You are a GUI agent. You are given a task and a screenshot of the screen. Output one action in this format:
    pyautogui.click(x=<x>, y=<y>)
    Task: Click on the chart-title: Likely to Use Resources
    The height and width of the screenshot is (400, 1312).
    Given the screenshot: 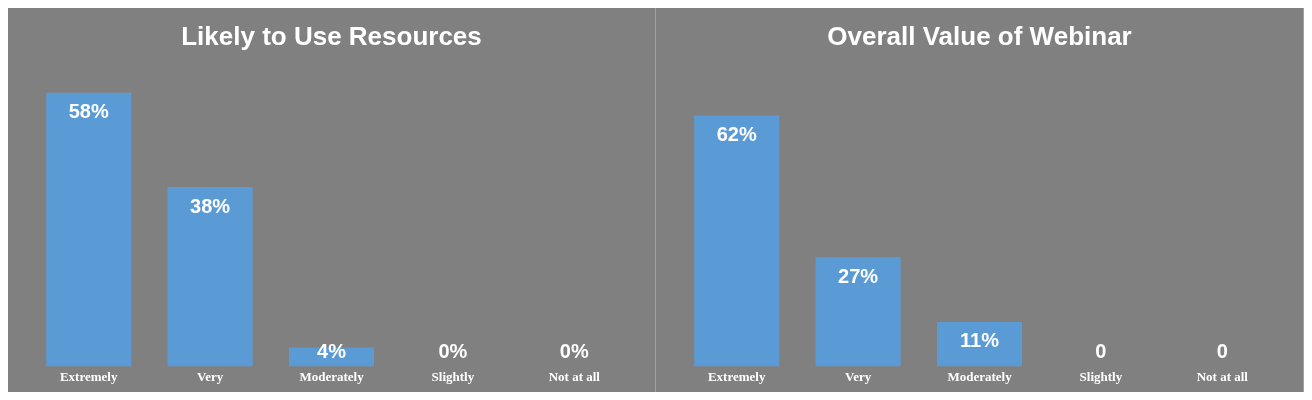 What is the action you would take?
    pyautogui.click(x=331, y=35)
    